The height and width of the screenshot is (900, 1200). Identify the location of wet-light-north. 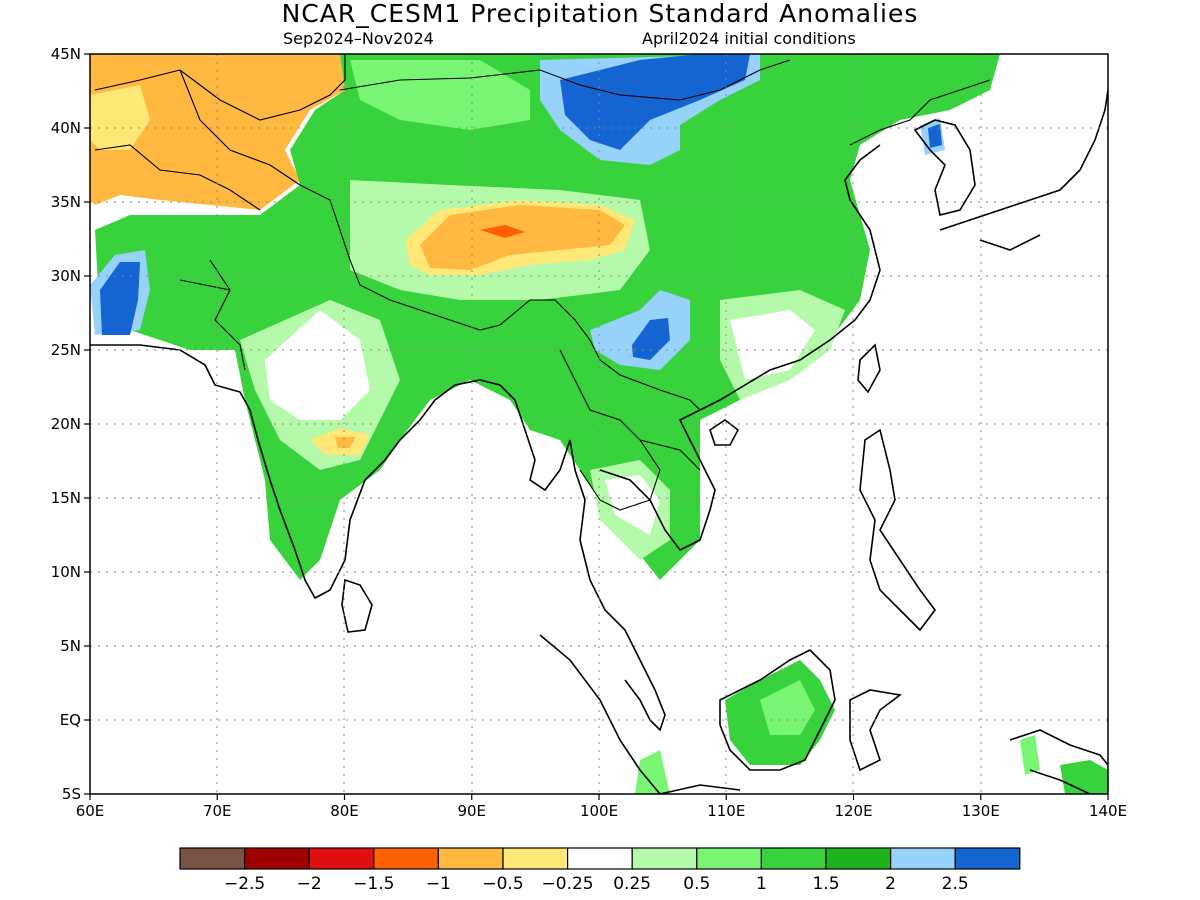
(440, 95).